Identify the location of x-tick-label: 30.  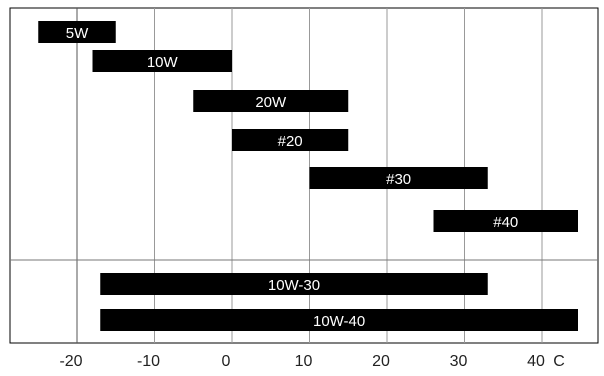
(459, 361).